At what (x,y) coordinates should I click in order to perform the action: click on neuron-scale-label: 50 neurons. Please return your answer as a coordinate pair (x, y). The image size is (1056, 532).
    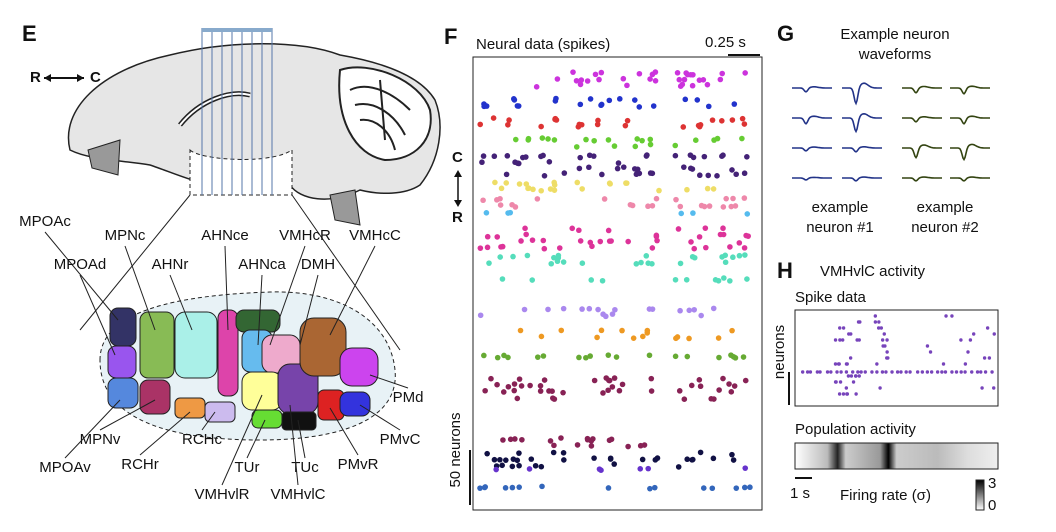
    Looking at the image, I should click on (455, 449).